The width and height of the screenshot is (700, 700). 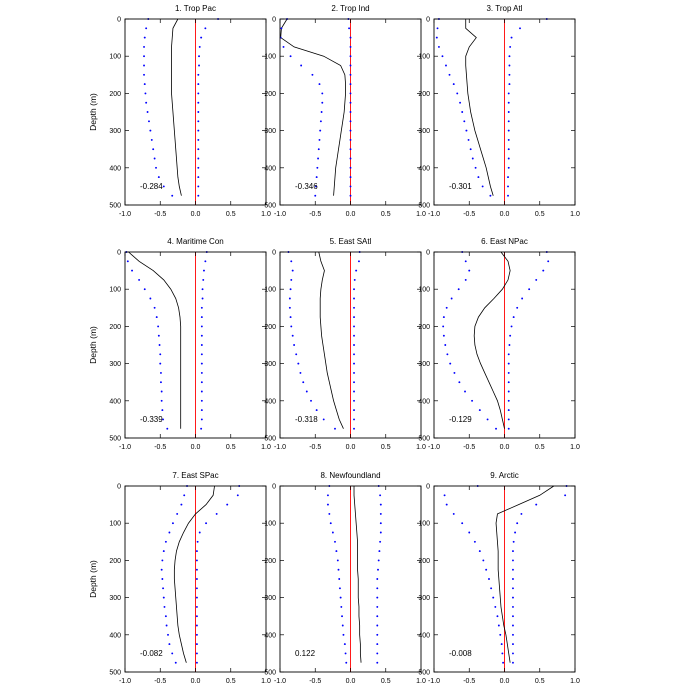 What do you see at coordinates (115, 168) in the screenshot?
I see `y-tick-label: 400` at bounding box center [115, 168].